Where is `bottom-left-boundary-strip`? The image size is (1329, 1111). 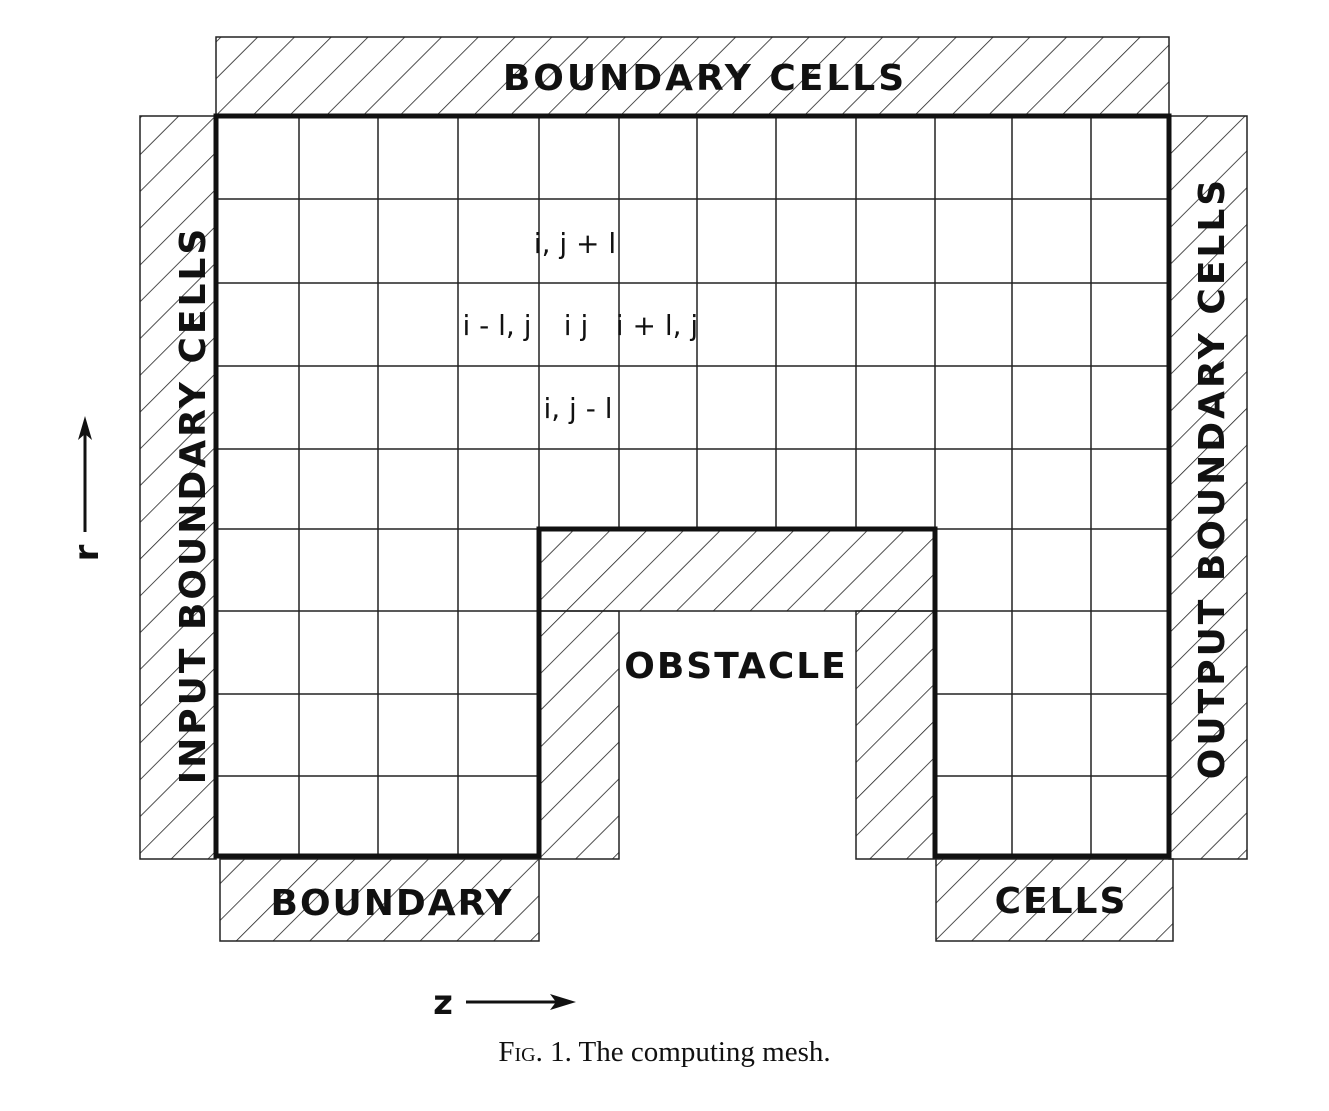 bottom-left-boundary-strip is located at coordinates (379, 900).